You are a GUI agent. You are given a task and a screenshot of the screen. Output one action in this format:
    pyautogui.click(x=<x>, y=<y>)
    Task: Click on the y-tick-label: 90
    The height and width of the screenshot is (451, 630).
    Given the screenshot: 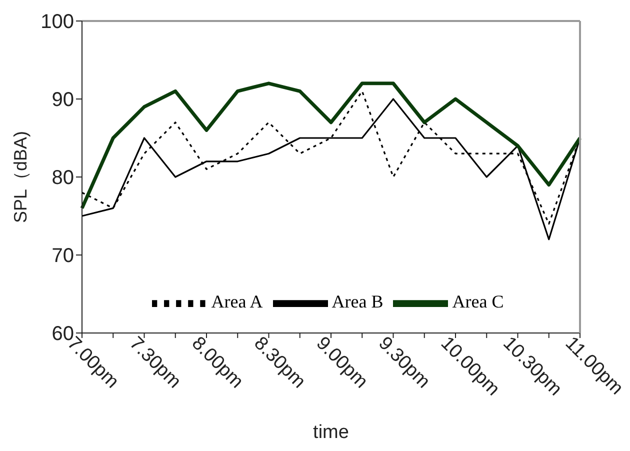 What is the action you would take?
    pyautogui.click(x=63, y=100)
    